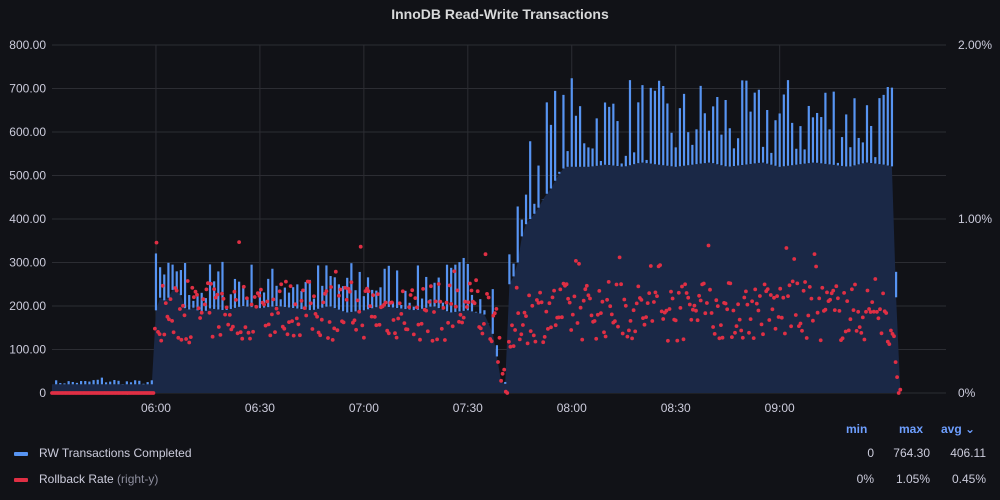 This screenshot has height=500, width=1000. I want to click on legend-header-max: max, so click(911, 429).